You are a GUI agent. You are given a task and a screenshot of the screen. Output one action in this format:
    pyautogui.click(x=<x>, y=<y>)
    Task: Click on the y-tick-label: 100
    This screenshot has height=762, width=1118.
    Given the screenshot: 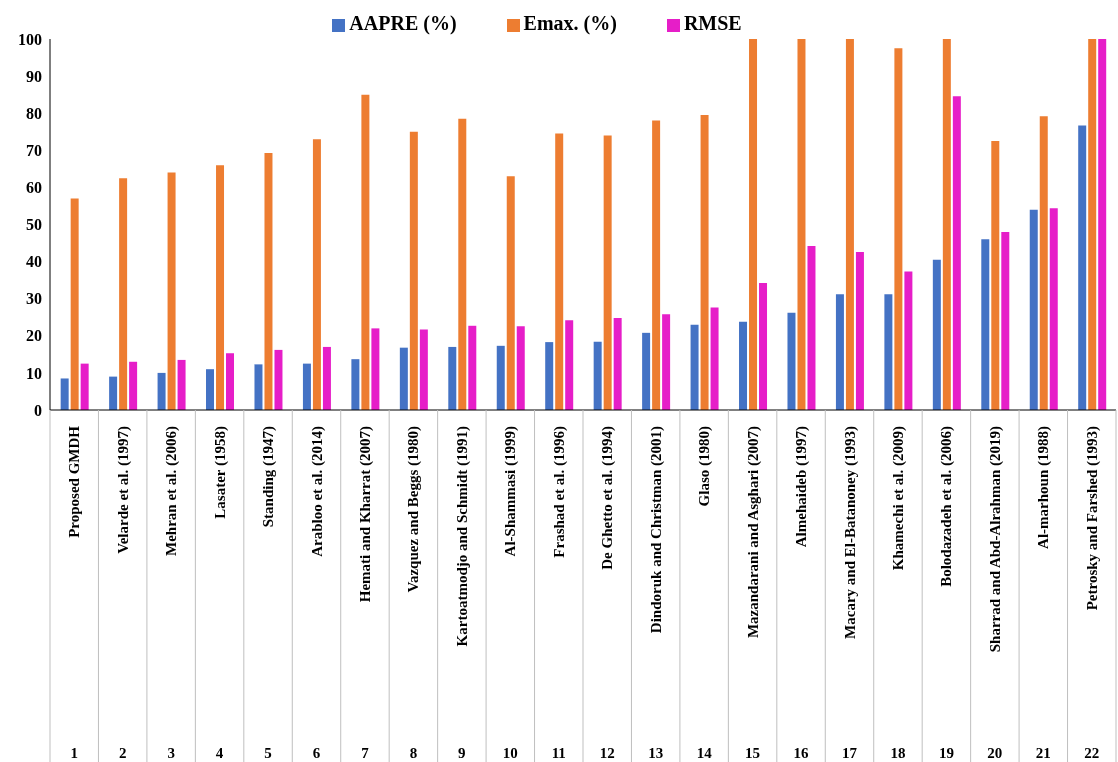 What is the action you would take?
    pyautogui.click(x=30, y=39)
    